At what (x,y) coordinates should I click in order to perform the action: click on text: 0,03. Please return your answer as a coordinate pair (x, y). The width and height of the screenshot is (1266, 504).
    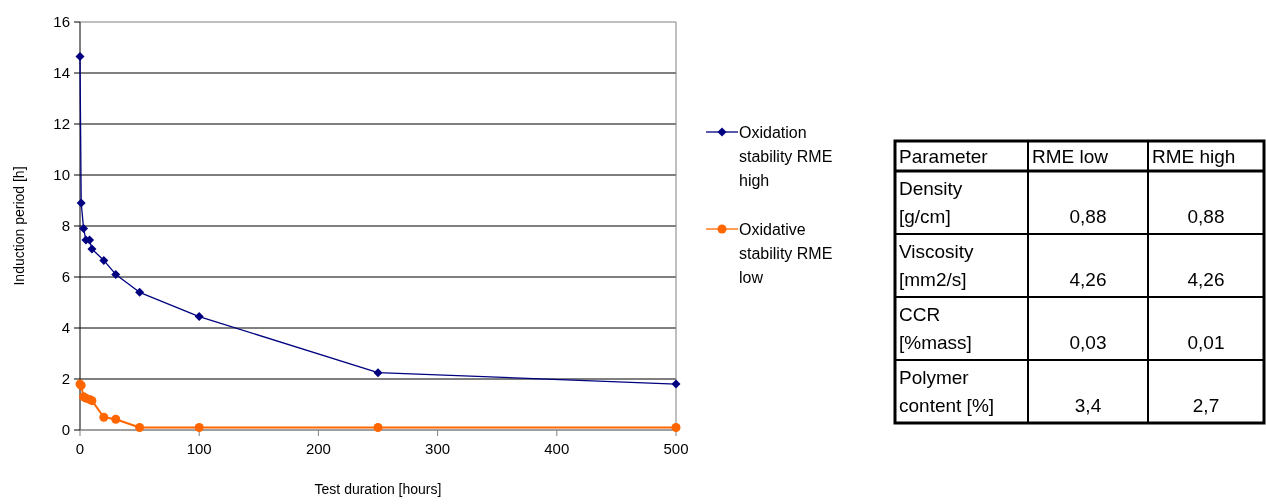
    Looking at the image, I should click on (1088, 342).